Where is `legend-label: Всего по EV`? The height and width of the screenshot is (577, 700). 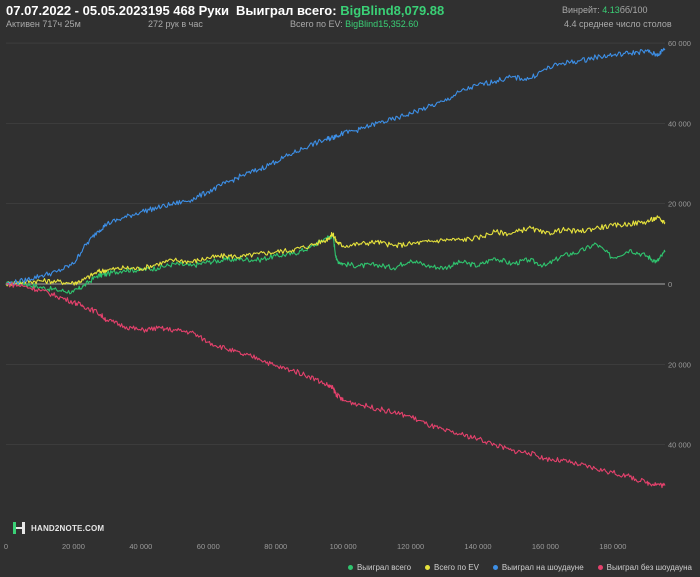 legend-label: Всего по EV is located at coordinates (456, 567).